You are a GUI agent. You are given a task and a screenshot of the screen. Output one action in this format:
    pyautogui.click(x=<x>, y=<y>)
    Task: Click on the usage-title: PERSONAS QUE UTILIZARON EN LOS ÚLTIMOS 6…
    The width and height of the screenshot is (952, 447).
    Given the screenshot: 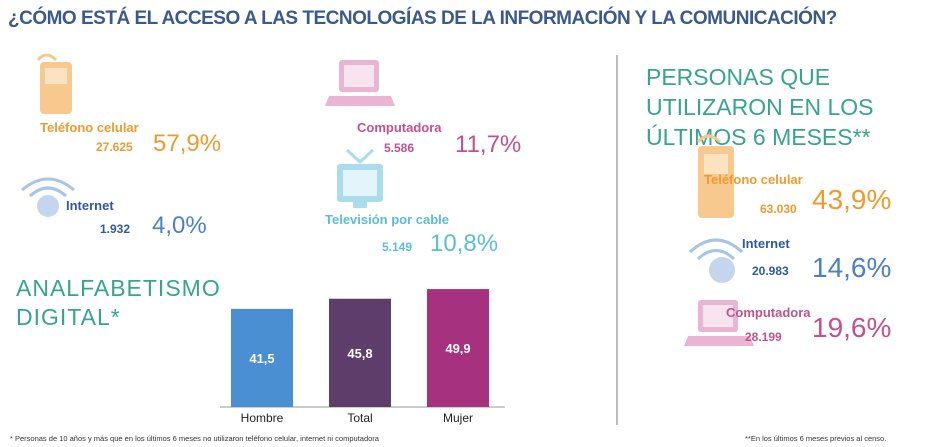 What is the action you would take?
    pyautogui.click(x=760, y=107)
    